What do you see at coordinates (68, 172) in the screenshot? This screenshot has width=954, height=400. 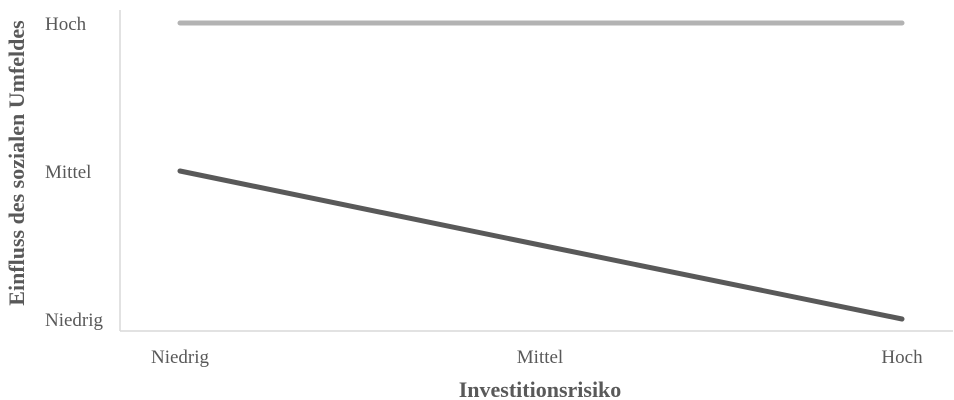 I see `y-tick-label-mittel: Mittel` at bounding box center [68, 172].